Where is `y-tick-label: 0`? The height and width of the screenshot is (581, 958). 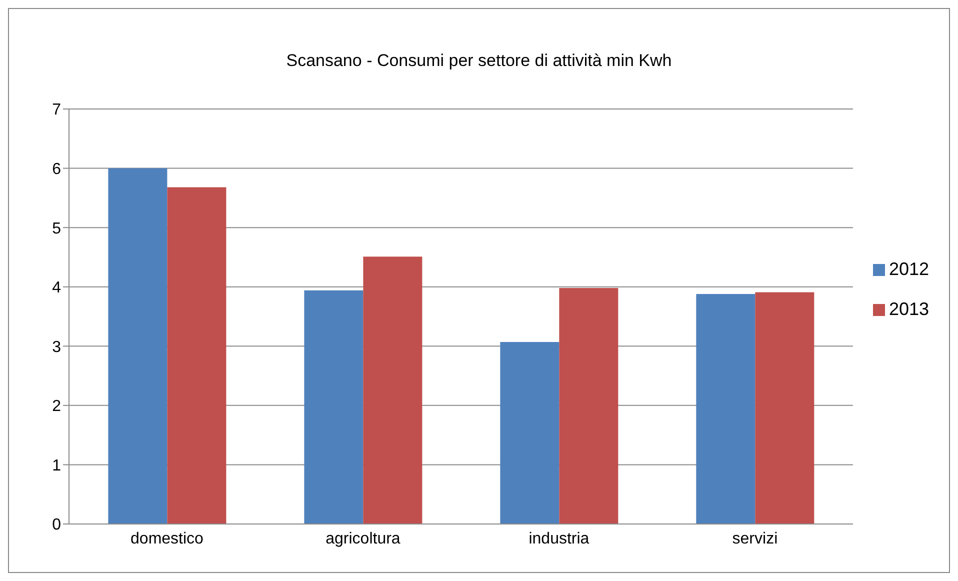 y-tick-label: 0 is located at coordinates (57, 525).